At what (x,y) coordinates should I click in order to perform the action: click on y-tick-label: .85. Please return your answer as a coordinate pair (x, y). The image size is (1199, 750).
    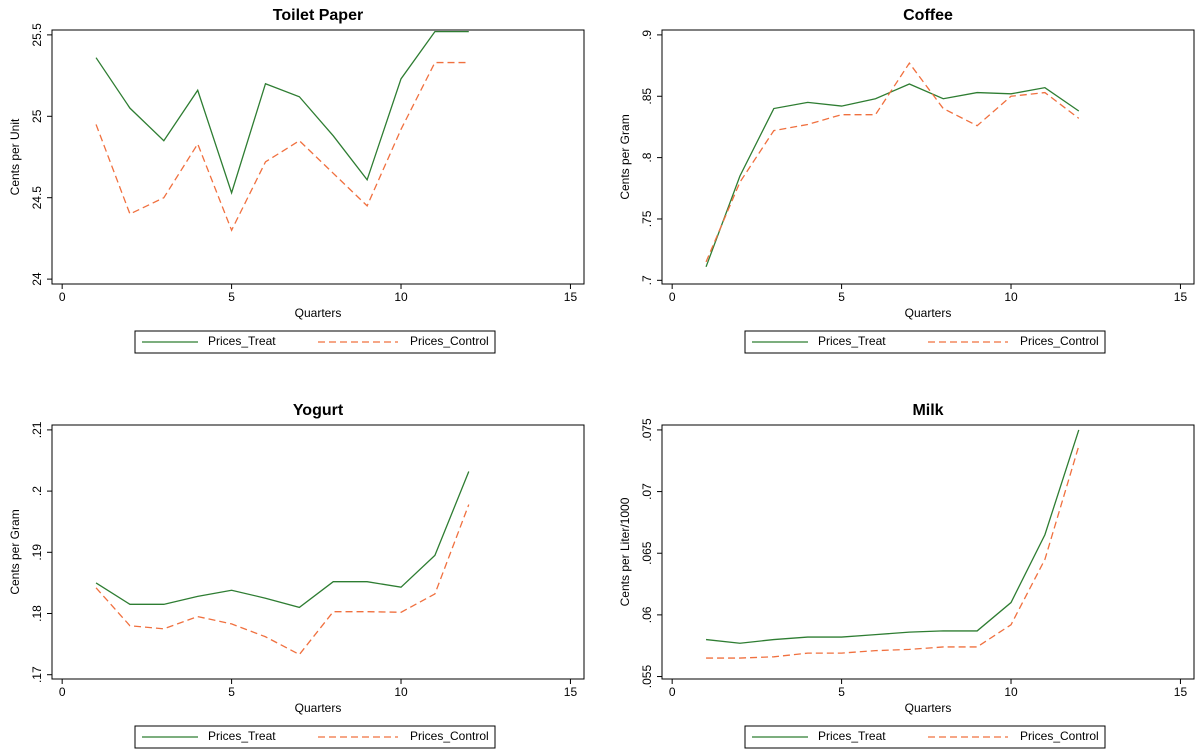
    Looking at the image, I should click on (647, 96).